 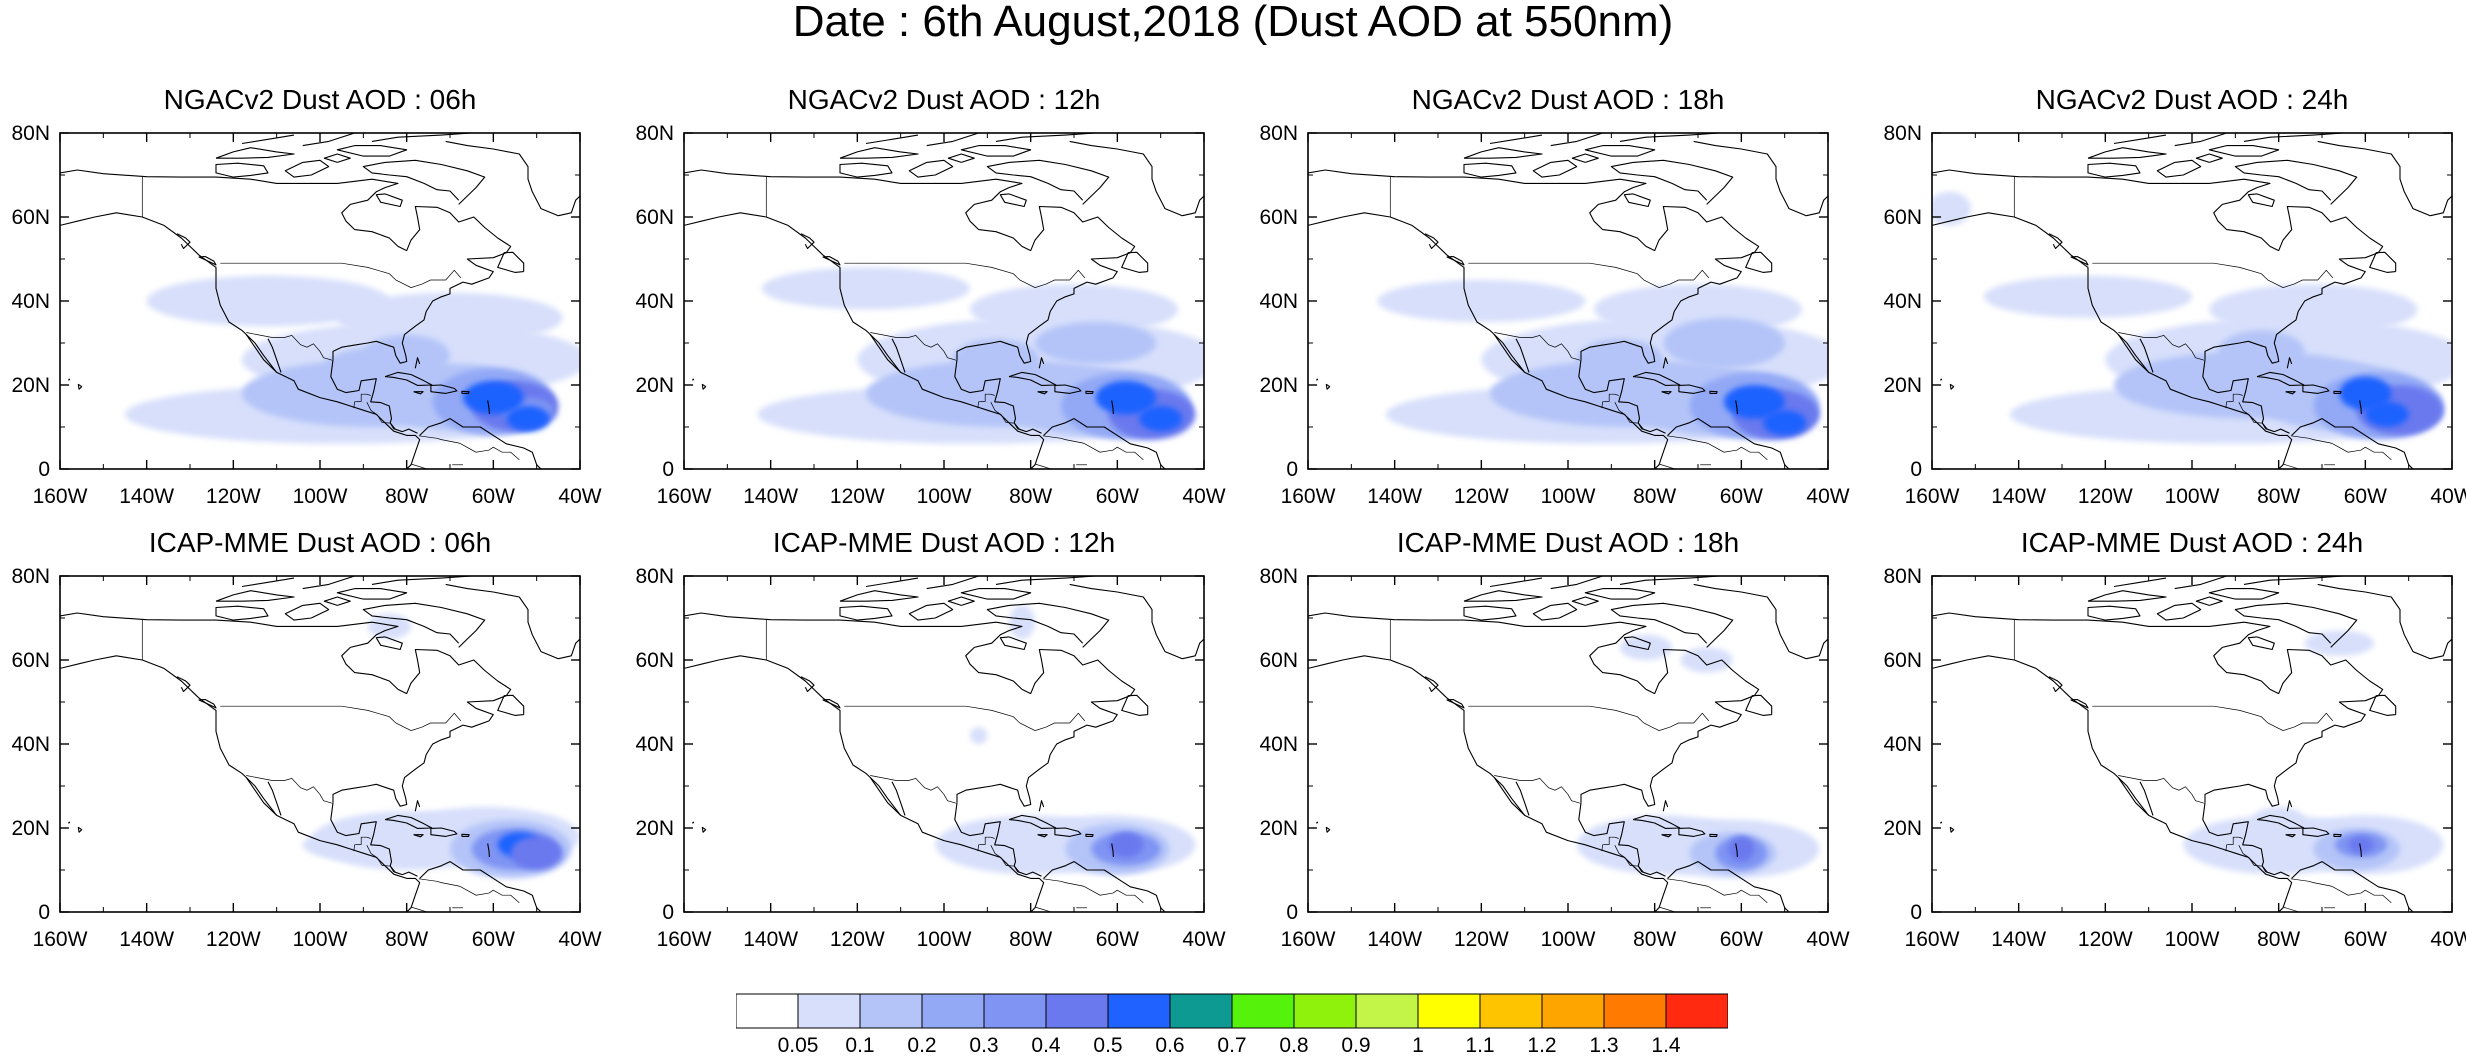 I want to click on panel-title: ICAP-MME Dust AOD : 24h, so click(x=2192, y=542).